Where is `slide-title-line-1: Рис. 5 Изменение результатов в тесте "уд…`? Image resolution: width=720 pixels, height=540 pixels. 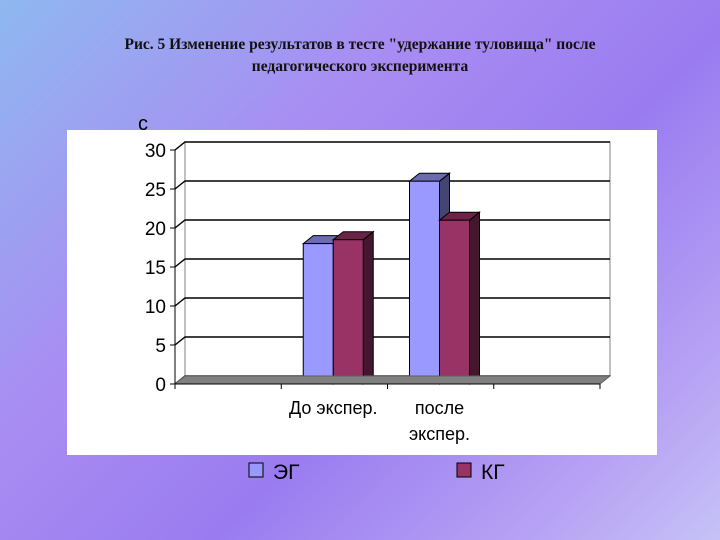 slide-title-line-1: Рис. 5 Изменение результатов в тесте "уд… is located at coordinates (360, 44).